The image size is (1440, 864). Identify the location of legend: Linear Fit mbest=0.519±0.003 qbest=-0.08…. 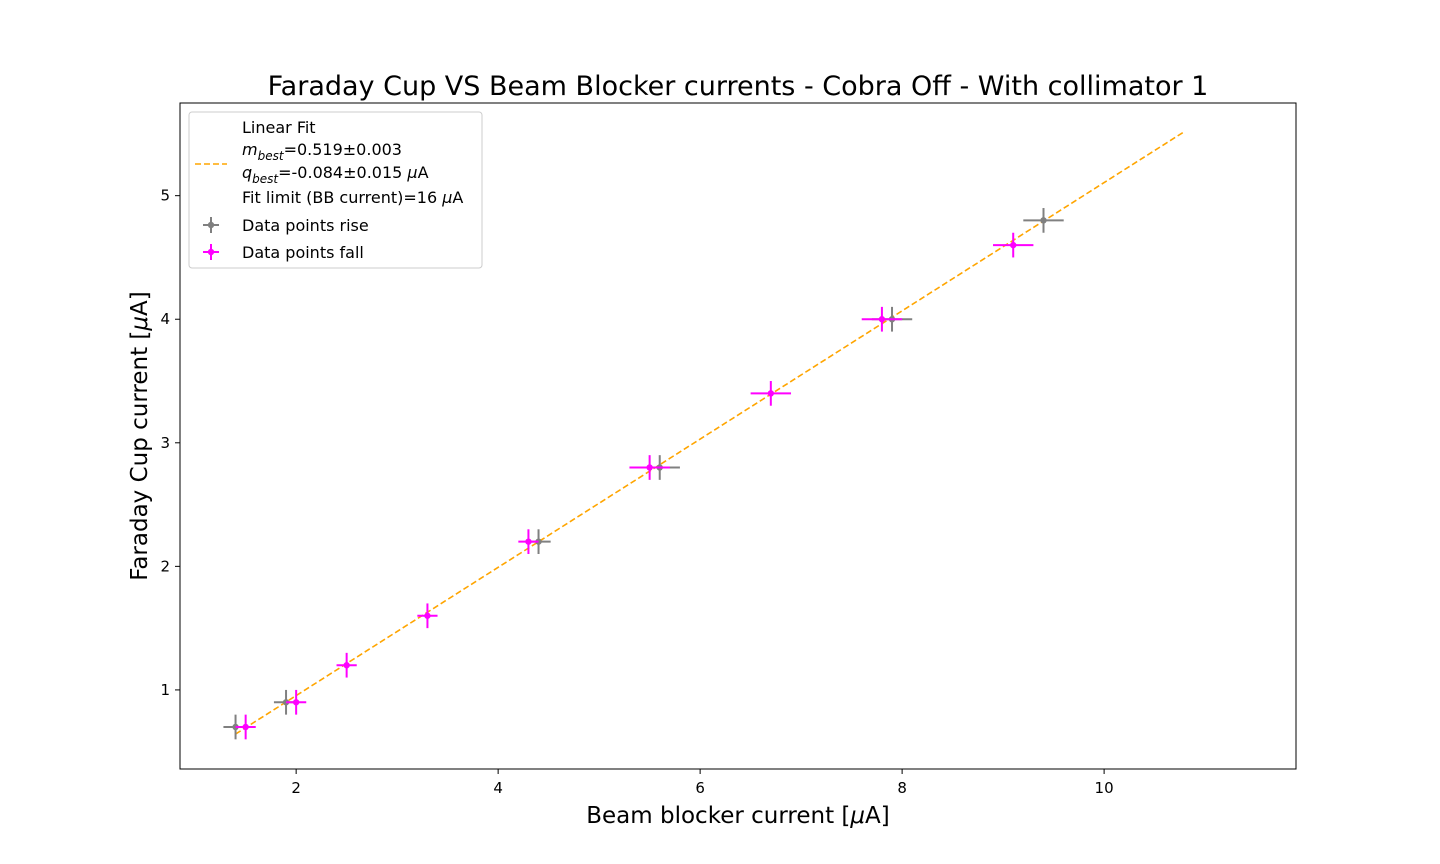
(335, 190).